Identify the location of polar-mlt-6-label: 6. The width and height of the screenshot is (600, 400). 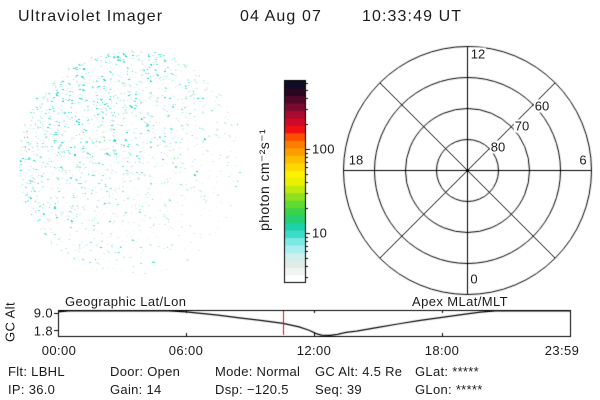
(583, 160).